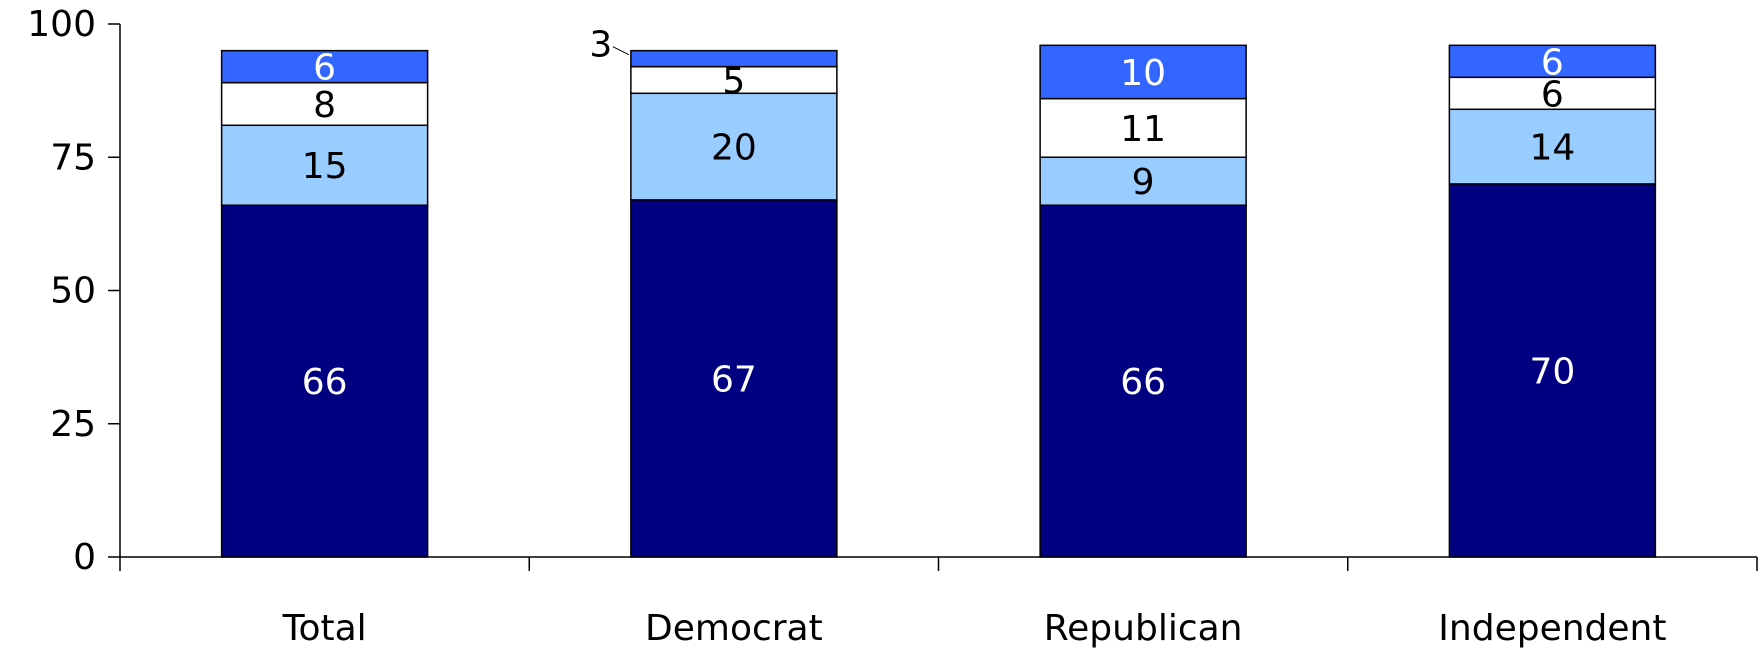 This screenshot has height=652, width=1764. What do you see at coordinates (1143, 182) in the screenshot?
I see `data-label: 9` at bounding box center [1143, 182].